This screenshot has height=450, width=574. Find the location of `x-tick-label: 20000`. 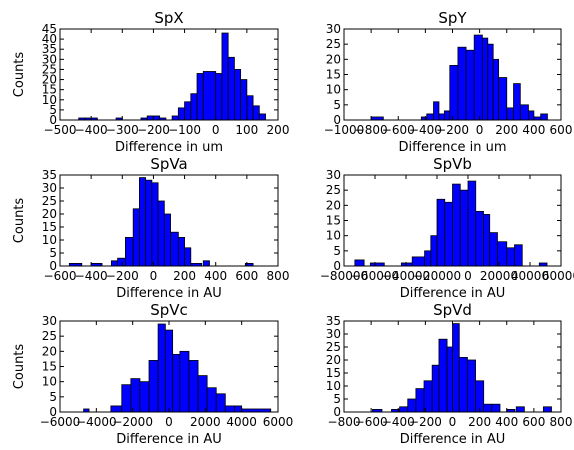

x-tick-label: 20000 is located at coordinates (499, 276).